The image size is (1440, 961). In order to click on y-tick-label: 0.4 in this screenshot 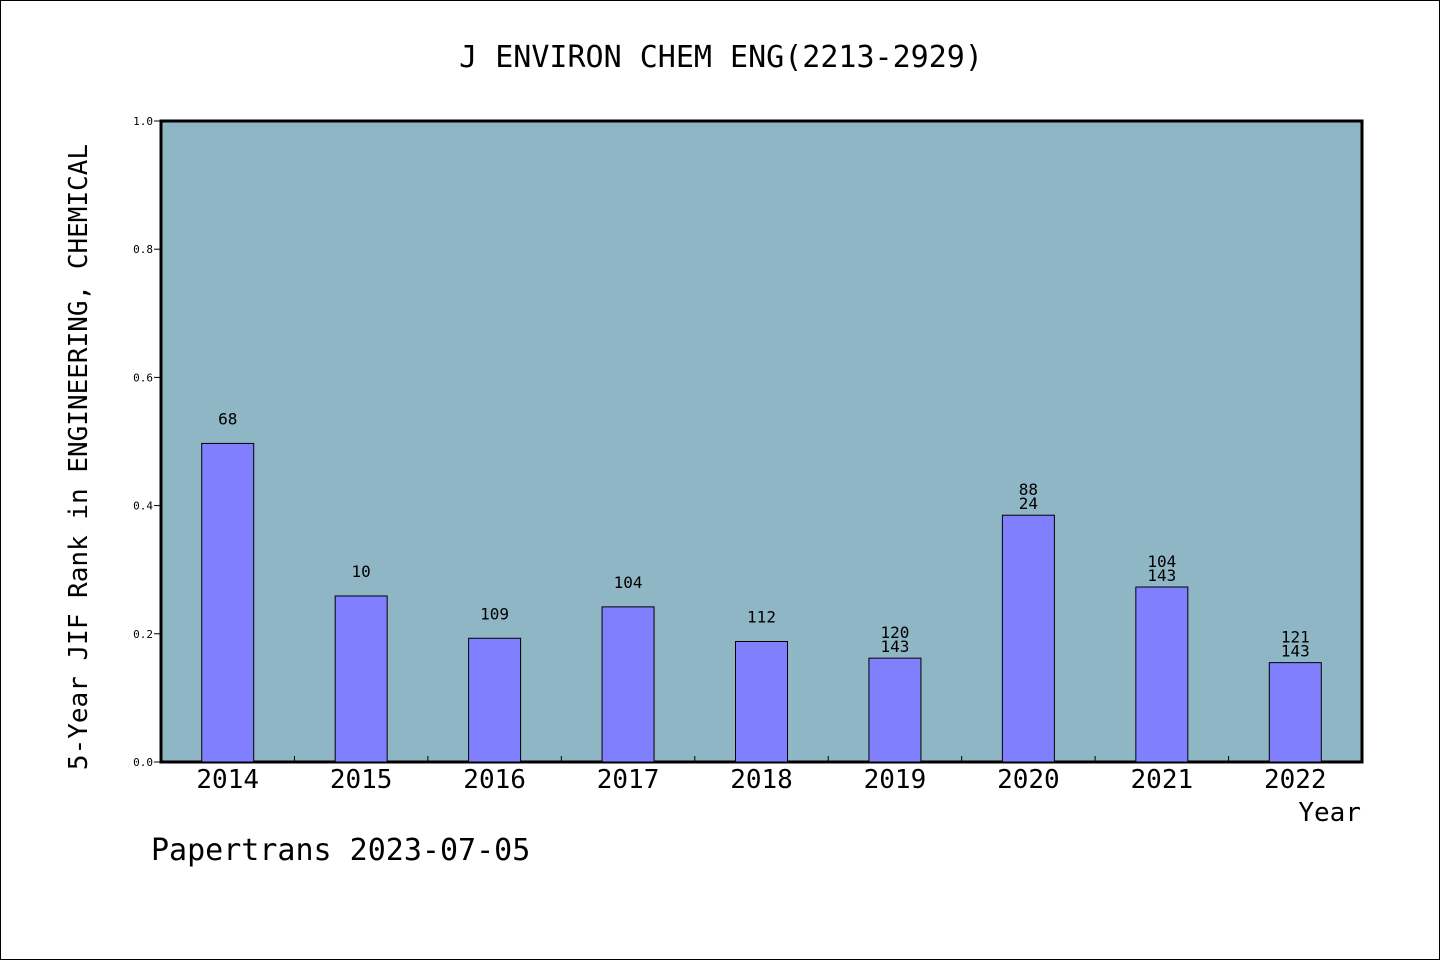, I will do `click(143, 506)`.